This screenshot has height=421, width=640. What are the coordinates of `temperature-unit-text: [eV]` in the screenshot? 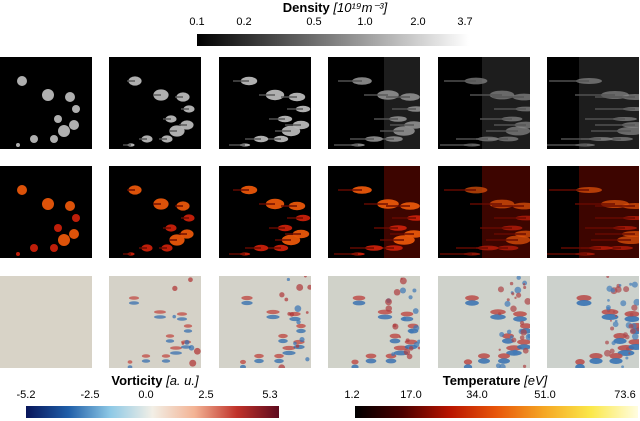 It's located at (536, 380).